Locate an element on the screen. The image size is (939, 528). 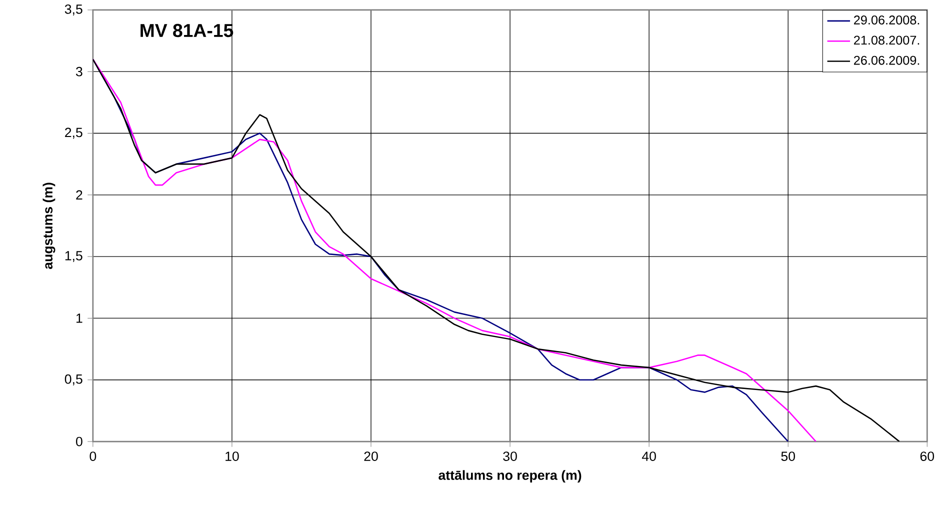
x-tick-label: 10 is located at coordinates (232, 456).